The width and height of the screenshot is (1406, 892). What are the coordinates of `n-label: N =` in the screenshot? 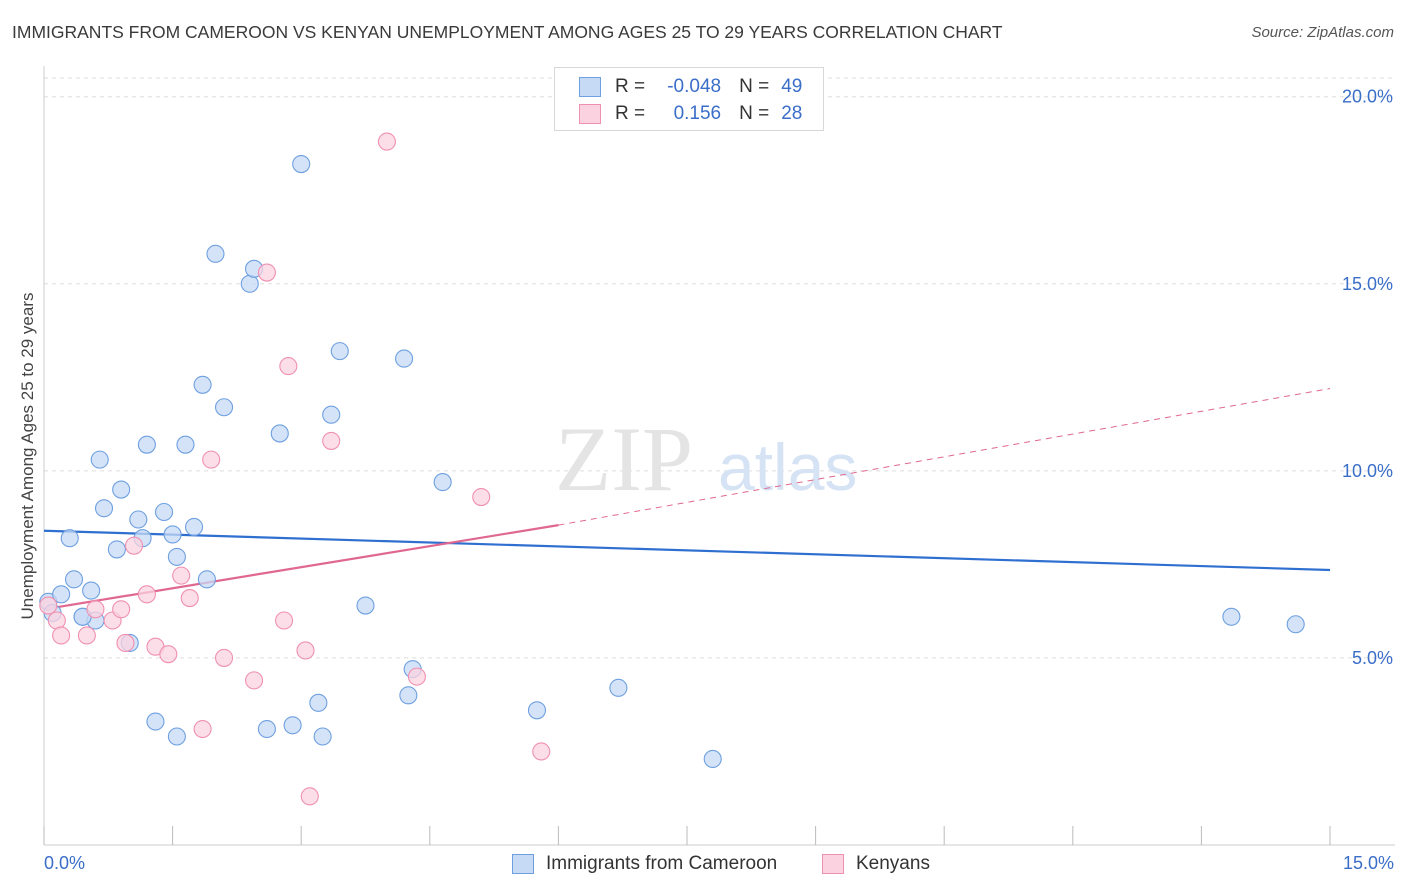 It's located at (754, 113).